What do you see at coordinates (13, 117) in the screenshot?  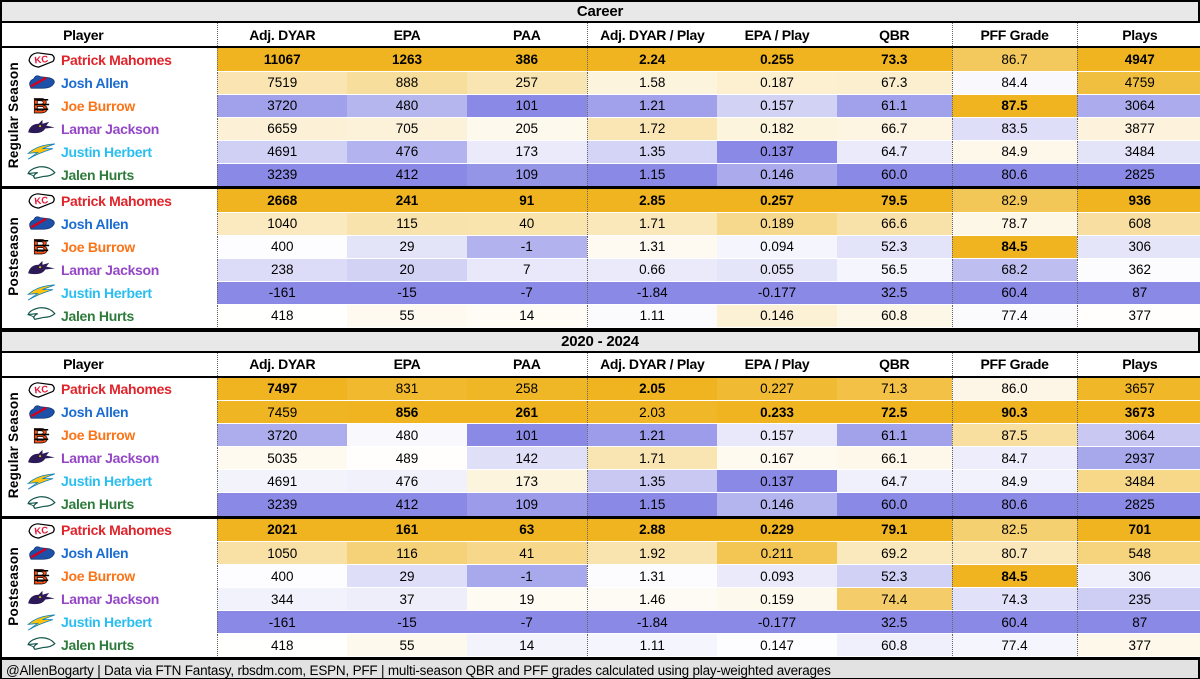 I see `season-label: Regular Season` at bounding box center [13, 117].